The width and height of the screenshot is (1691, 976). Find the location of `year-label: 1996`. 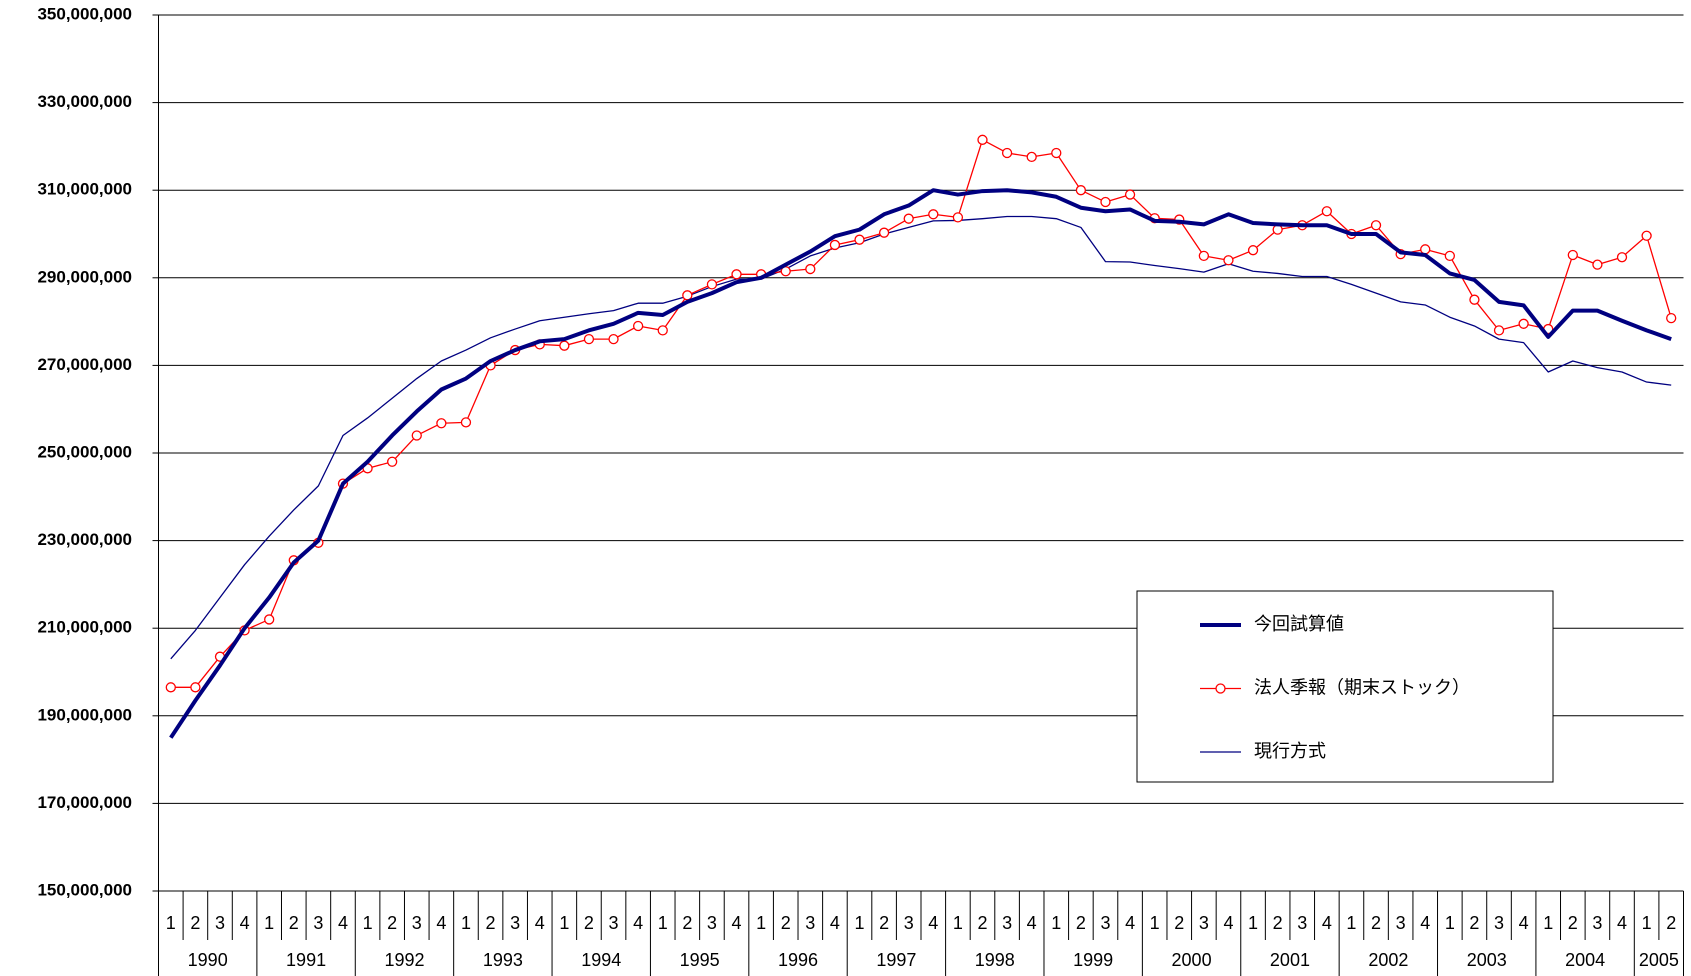

year-label: 1996 is located at coordinates (798, 960).